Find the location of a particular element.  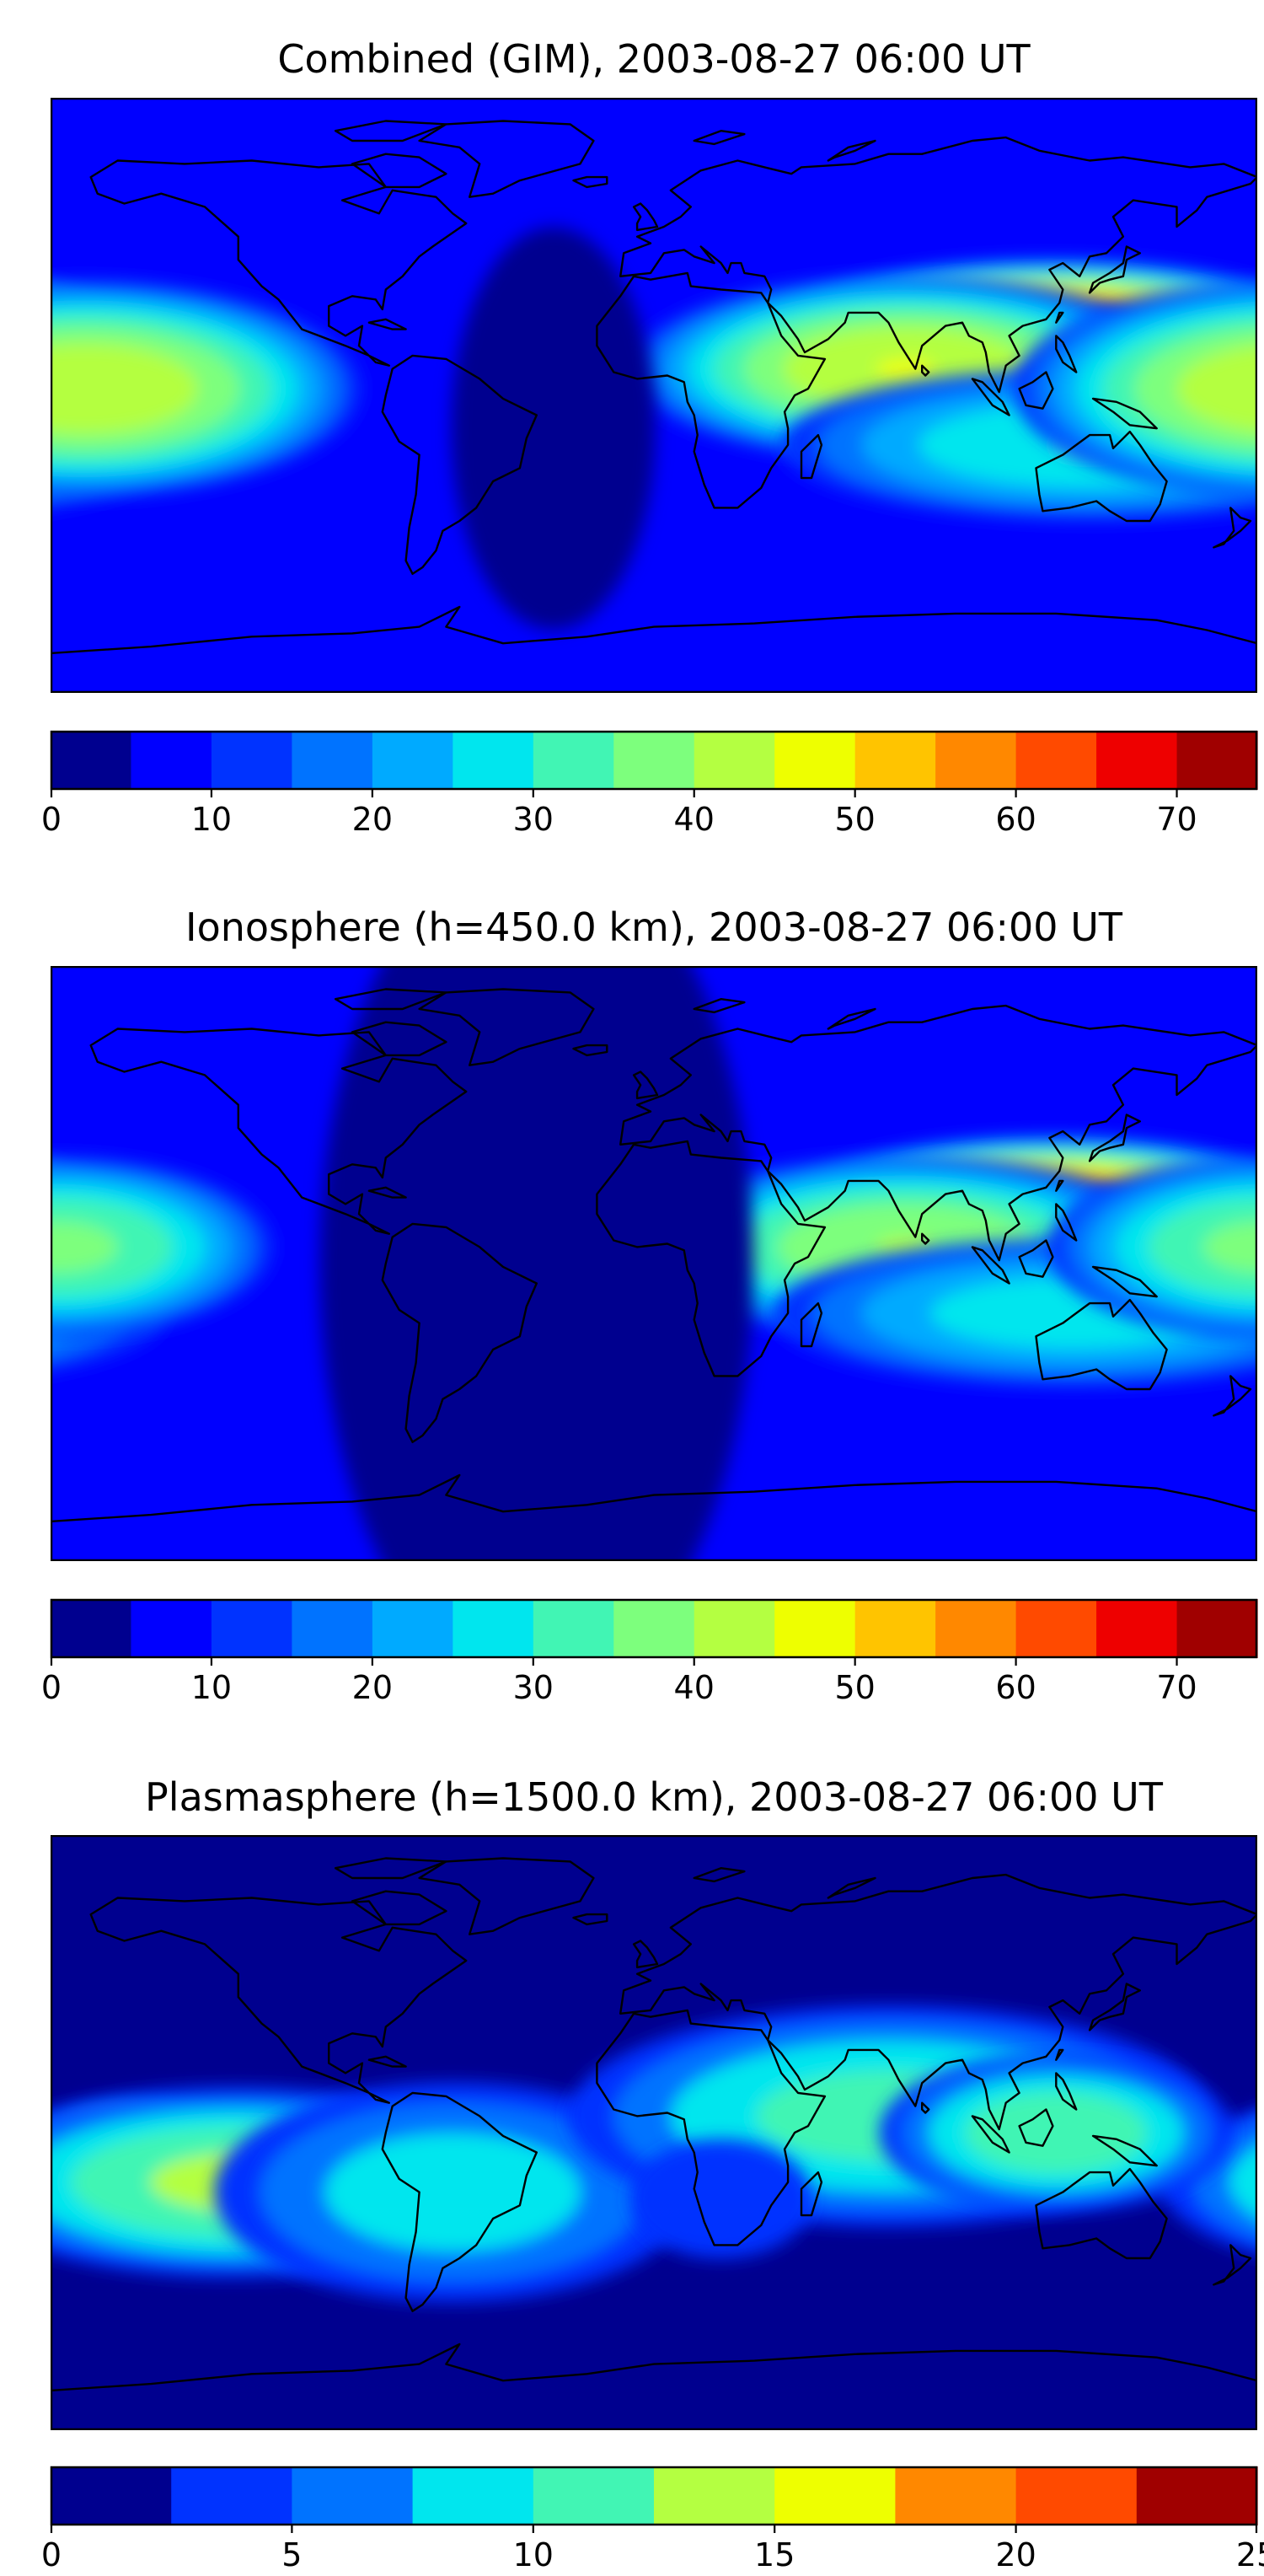

coastline-baffin is located at coordinates (399, 1908).